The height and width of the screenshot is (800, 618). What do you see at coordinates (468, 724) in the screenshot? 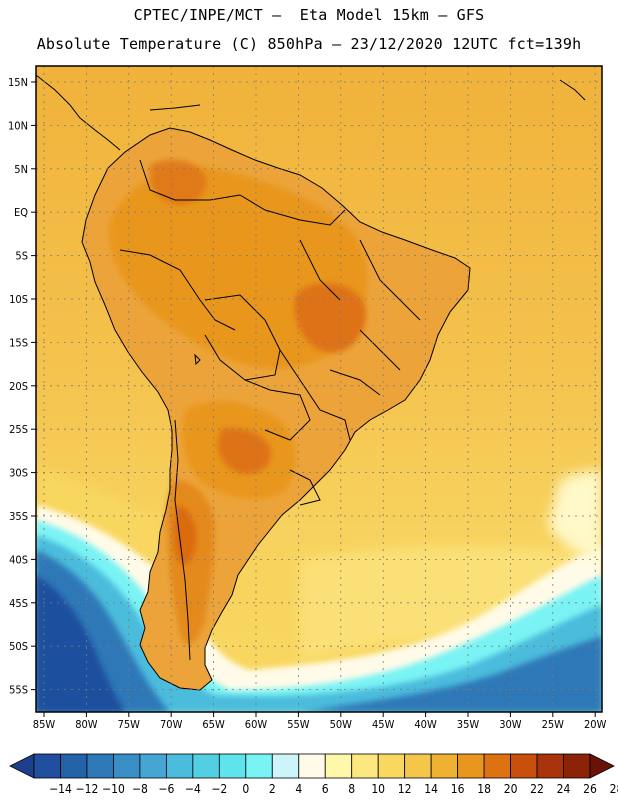
I see `lon-tick-label: 35W` at bounding box center [468, 724].